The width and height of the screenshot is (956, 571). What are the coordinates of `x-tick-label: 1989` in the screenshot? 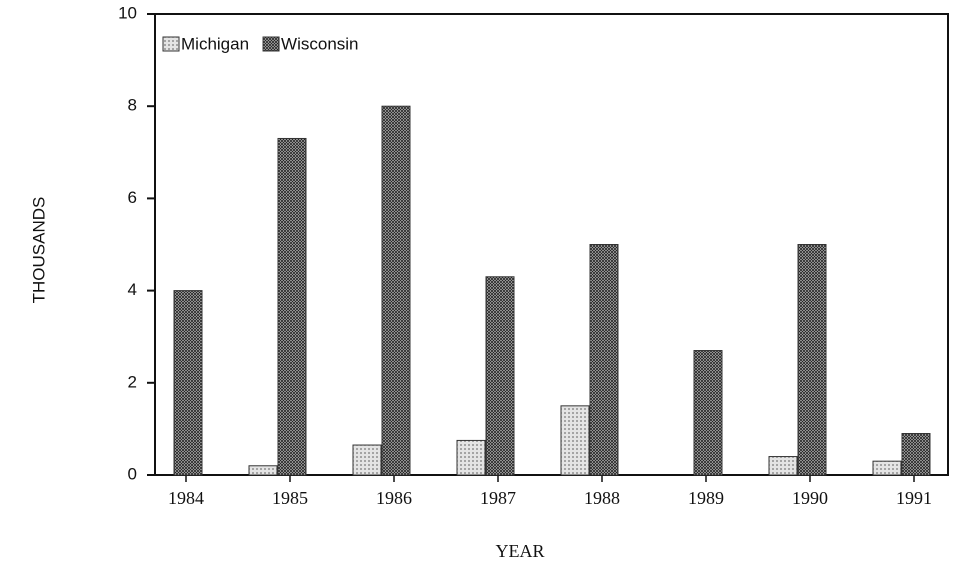 It's located at (706, 498).